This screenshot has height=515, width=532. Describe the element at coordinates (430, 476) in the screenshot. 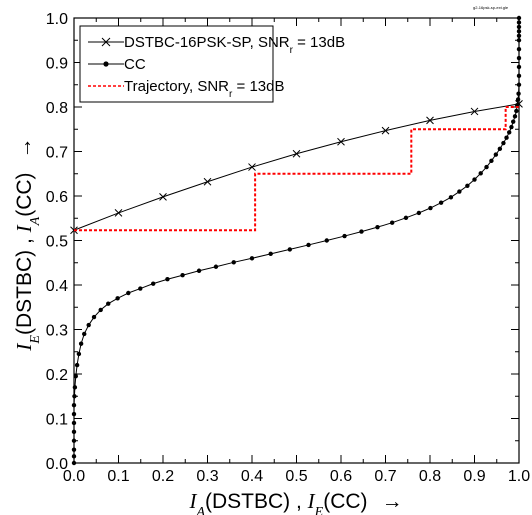

I see `x-tick-label: 0.8` at that location.